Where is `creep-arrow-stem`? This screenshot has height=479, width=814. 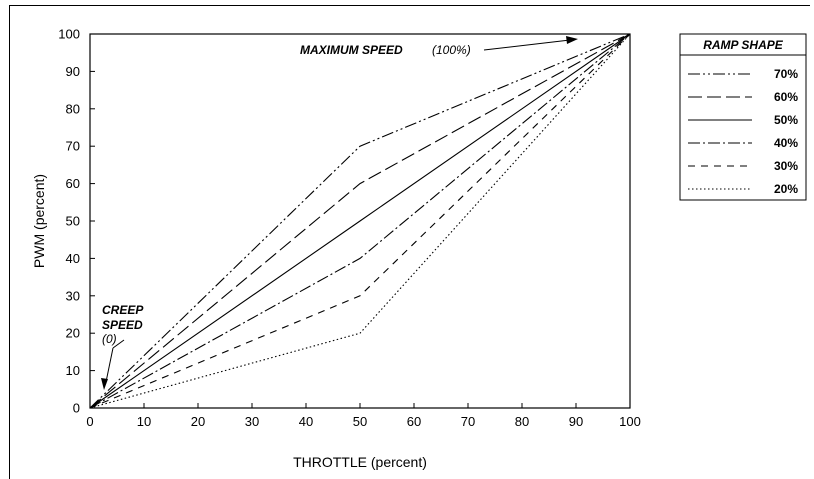 creep-arrow-stem is located at coordinates (118, 344).